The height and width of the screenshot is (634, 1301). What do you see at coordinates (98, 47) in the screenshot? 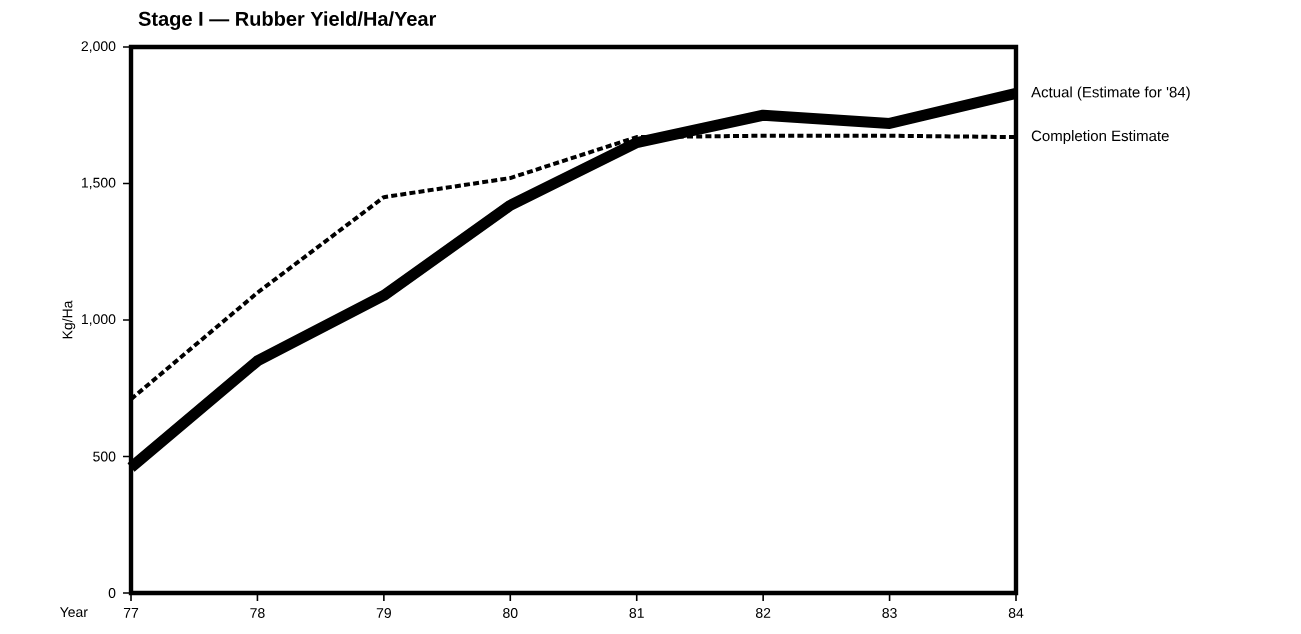
I see `y-tick-label: 2,000` at bounding box center [98, 47].